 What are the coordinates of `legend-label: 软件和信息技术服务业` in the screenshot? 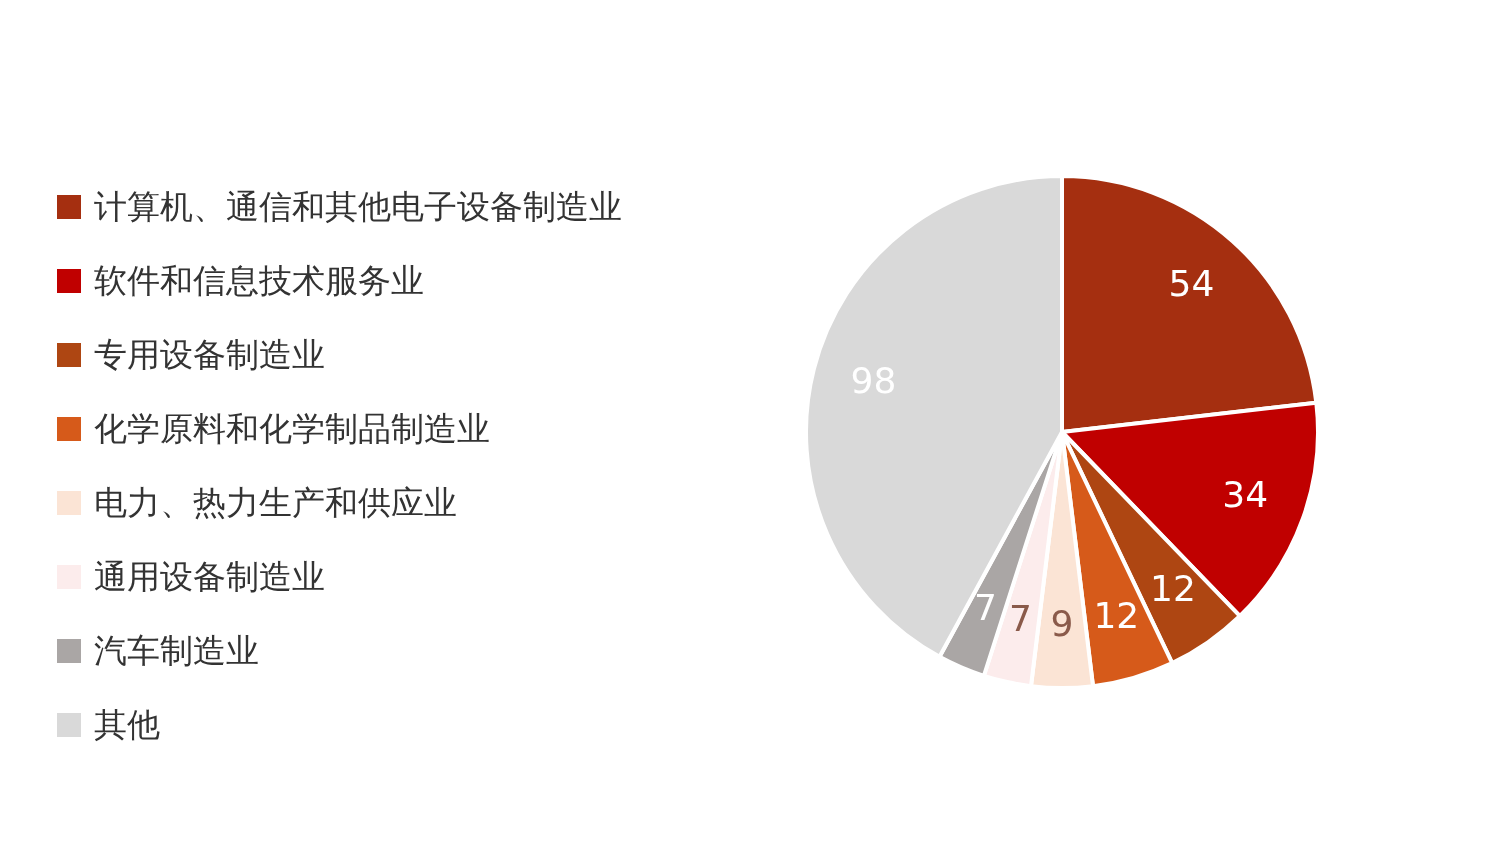 It's located at (259, 280).